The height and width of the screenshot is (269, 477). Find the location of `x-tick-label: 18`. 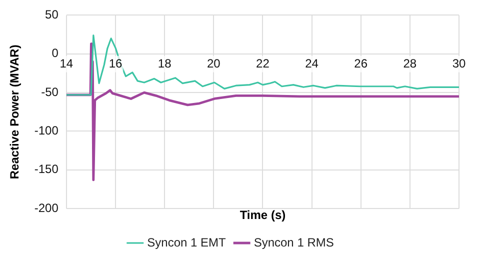

x-tick-label: 18 is located at coordinates (165, 63).